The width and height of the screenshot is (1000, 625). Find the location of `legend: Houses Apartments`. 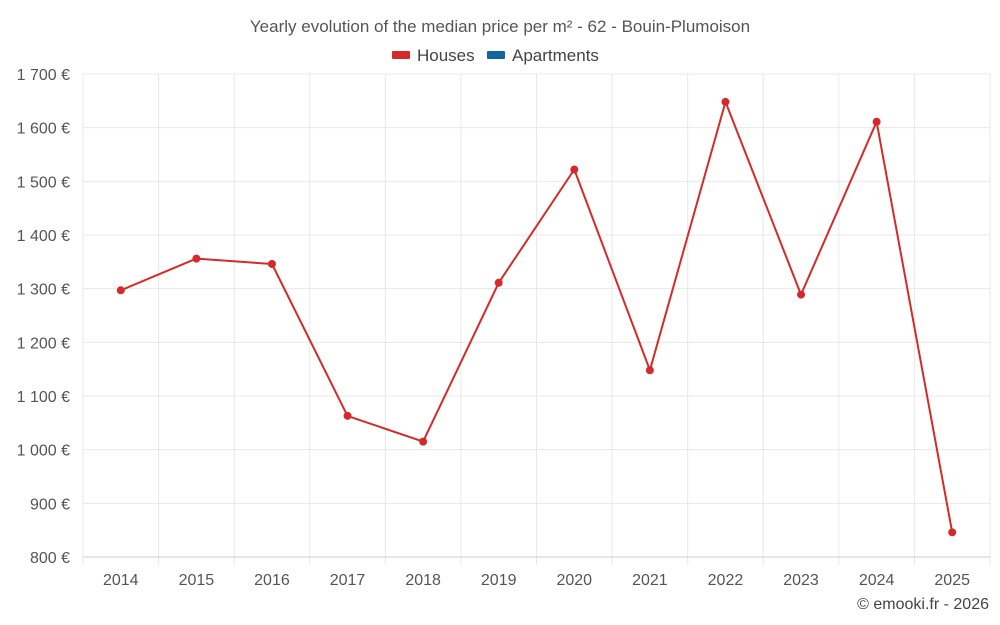

legend: Houses Apartments is located at coordinates (495, 55).